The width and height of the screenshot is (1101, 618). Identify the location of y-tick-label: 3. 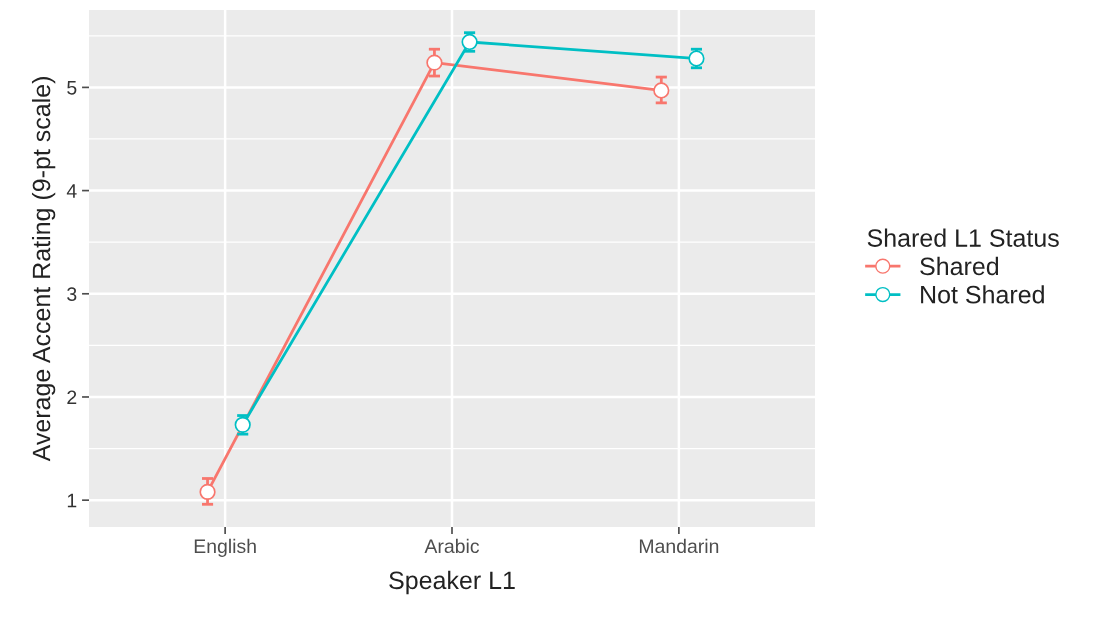
(72, 294).